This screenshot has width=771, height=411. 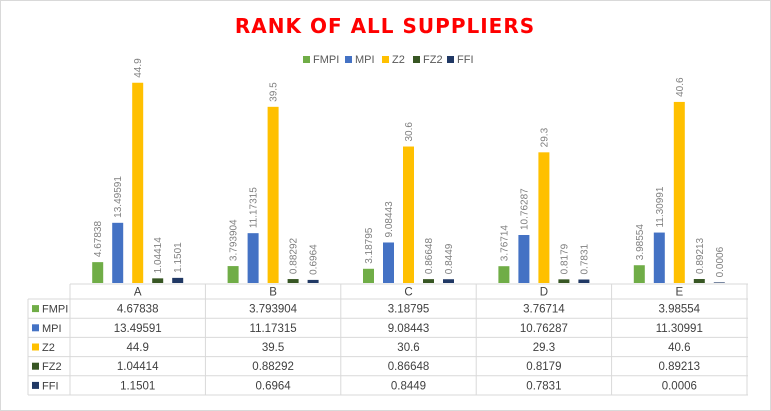 What do you see at coordinates (274, 386) in the screenshot?
I see `table-cell-ffi-b: 0.6964` at bounding box center [274, 386].